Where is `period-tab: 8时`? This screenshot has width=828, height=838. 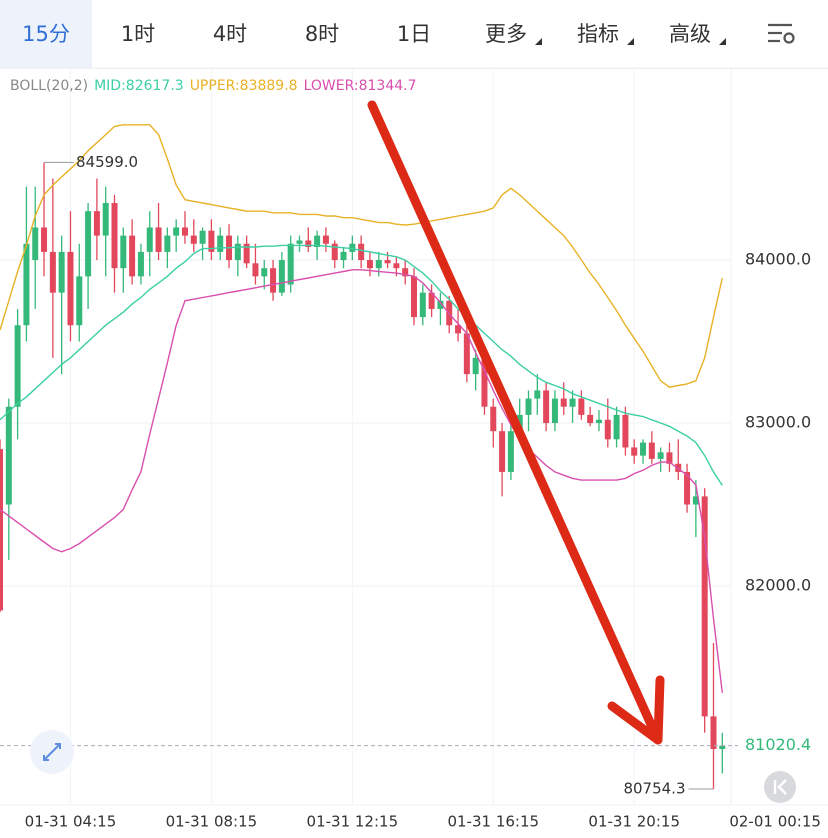 period-tab: 8时 is located at coordinates (322, 34).